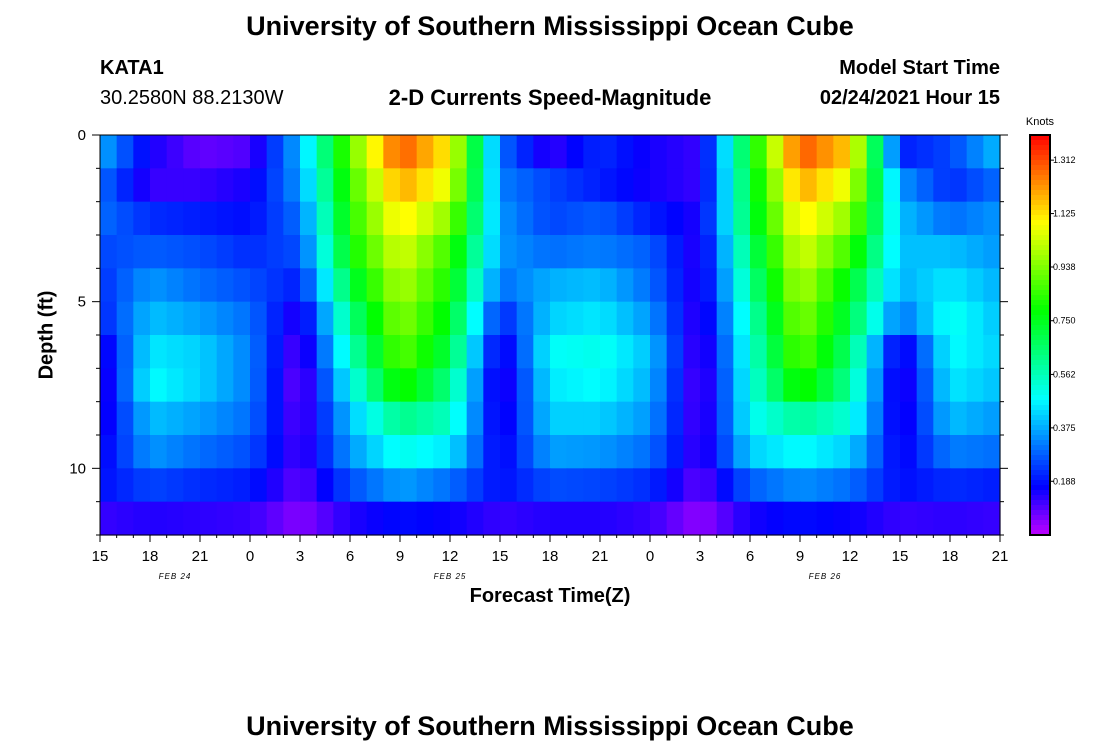 Image resolution: width=1100 pixels, height=750 pixels. What do you see at coordinates (1064, 214) in the screenshot?
I see `colorbar-tick-label: 1.125` at bounding box center [1064, 214].